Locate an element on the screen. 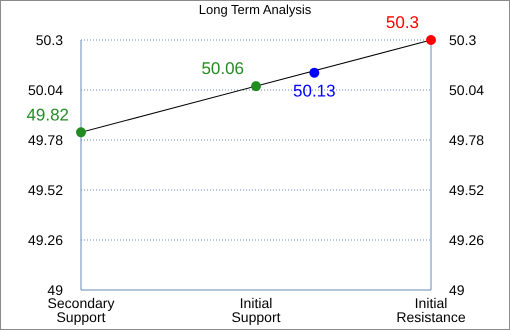  y2-tick-label: 50.3 is located at coordinates (462, 40).